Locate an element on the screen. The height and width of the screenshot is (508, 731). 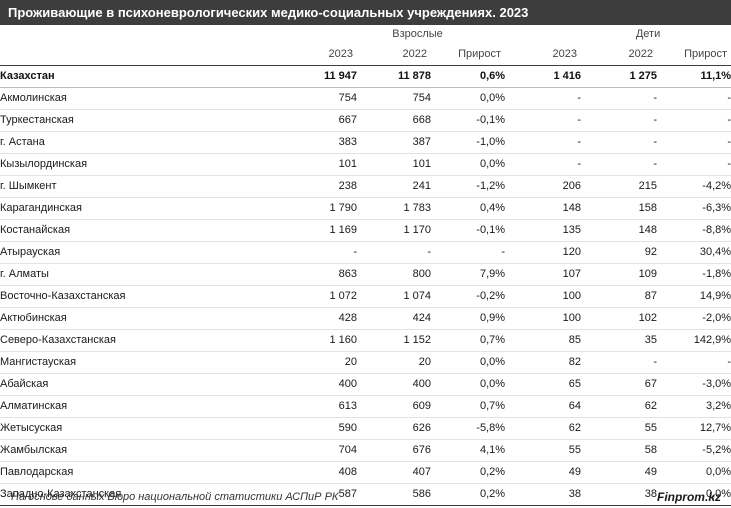
value-cell-a23: 1 072 is located at coordinates (343, 296).